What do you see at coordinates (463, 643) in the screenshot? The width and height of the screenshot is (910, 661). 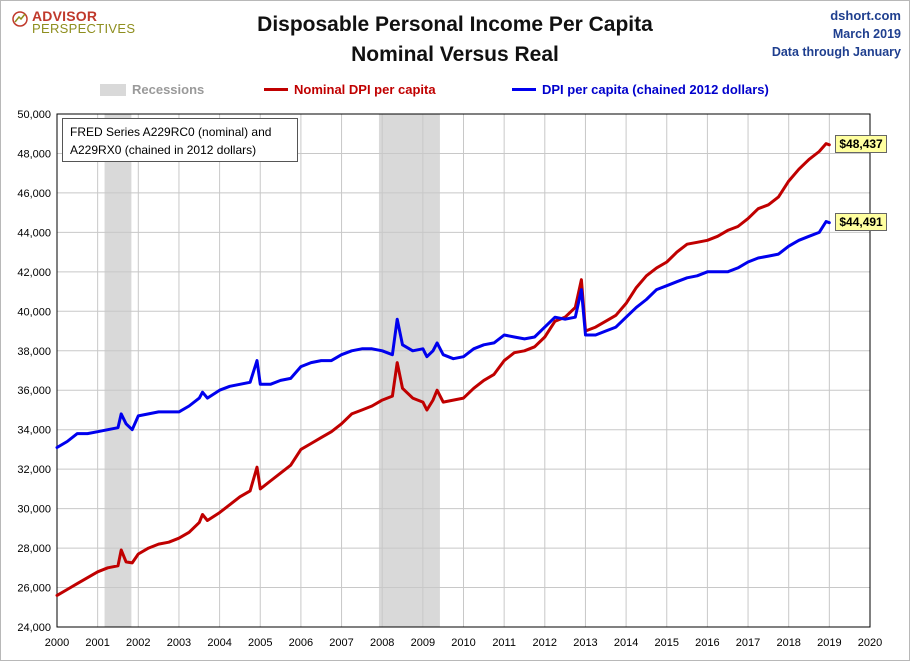 I see `x-tick-label: 2010` at bounding box center [463, 643].